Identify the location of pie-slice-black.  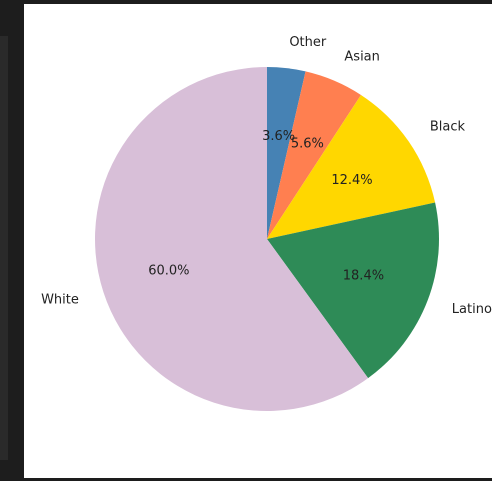
(351, 166).